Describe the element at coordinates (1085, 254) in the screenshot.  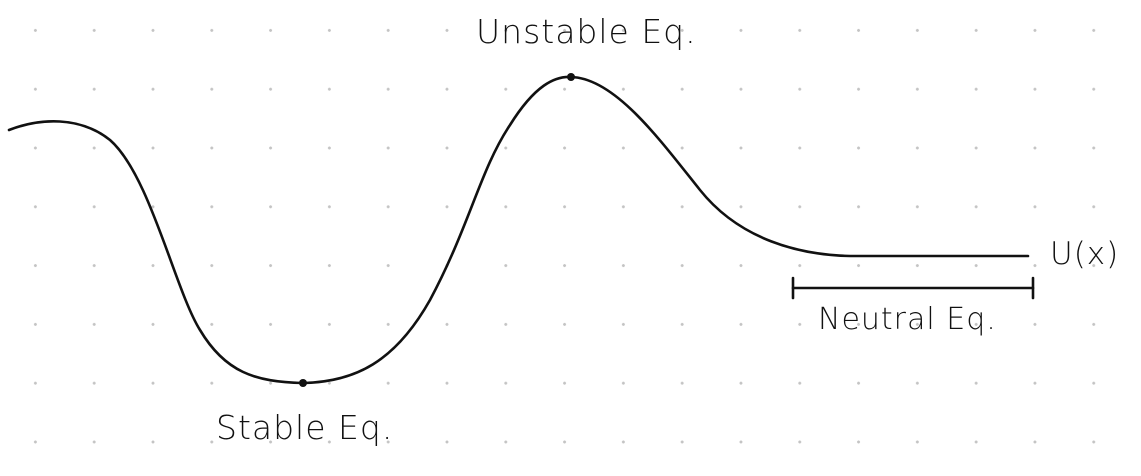
I see `function-label: U(x)` at that location.